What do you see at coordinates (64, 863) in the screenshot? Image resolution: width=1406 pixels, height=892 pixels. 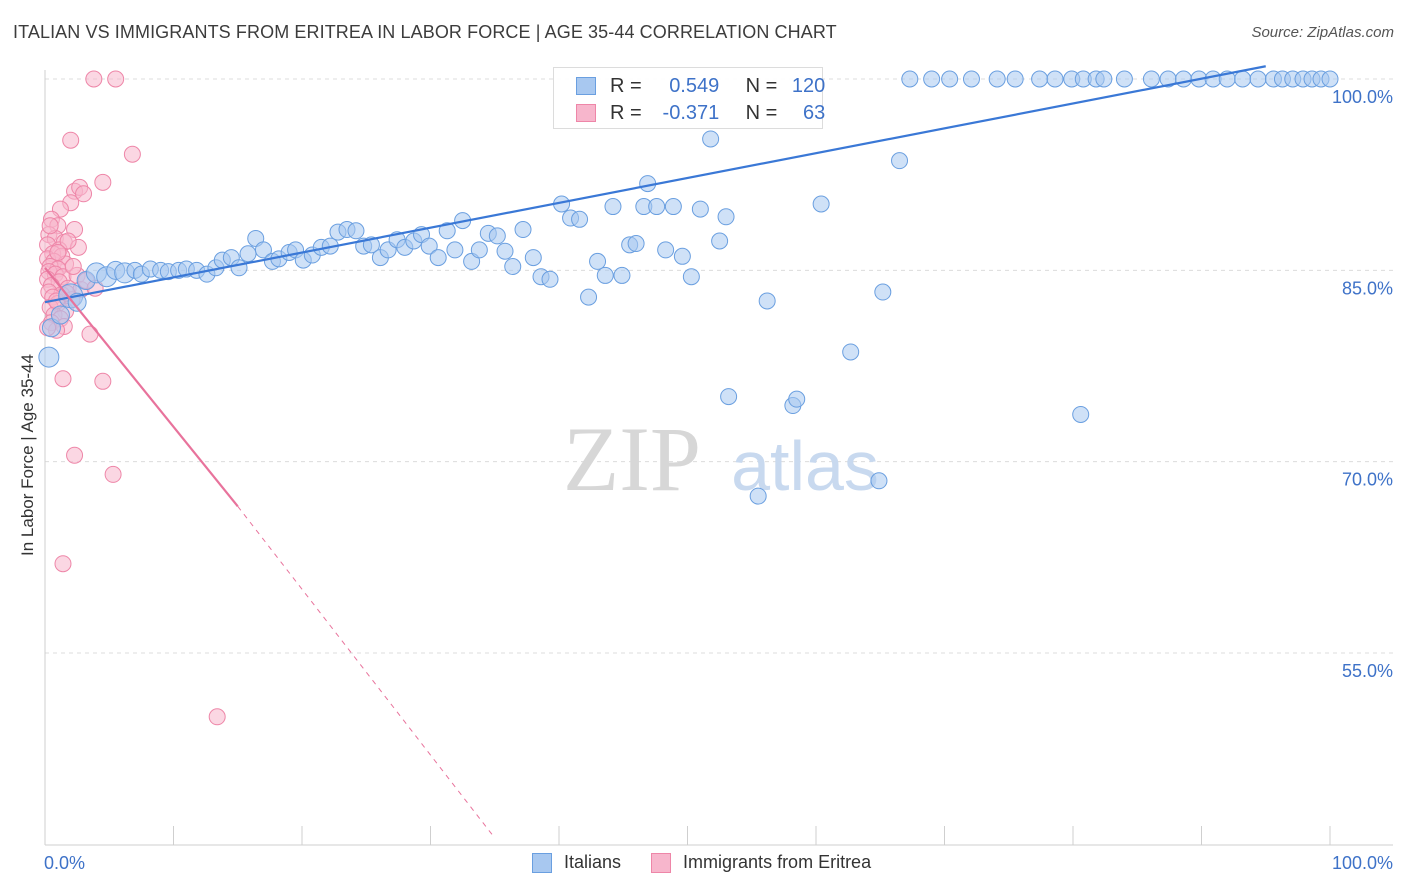 I see `x-tick-label: 0.0%` at bounding box center [64, 863].